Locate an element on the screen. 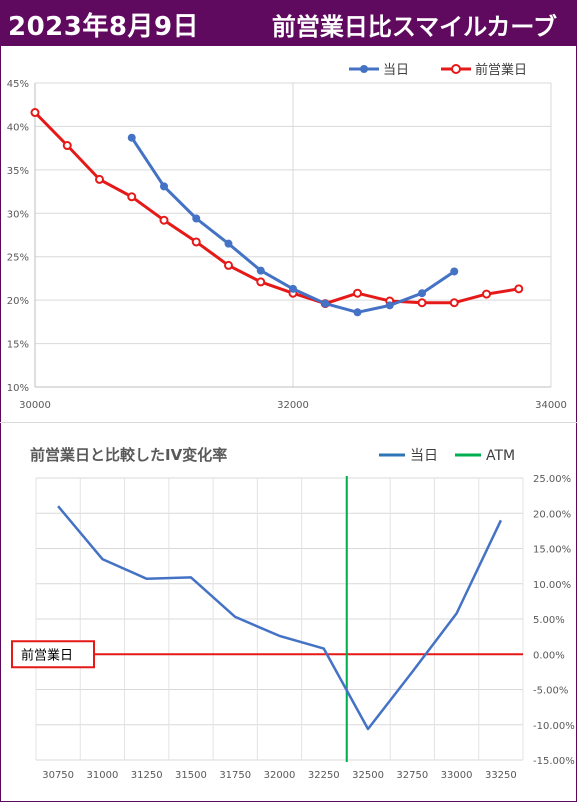 The image size is (577, 805). chart1-legend: 当日 前営業日 is located at coordinates (438, 70).